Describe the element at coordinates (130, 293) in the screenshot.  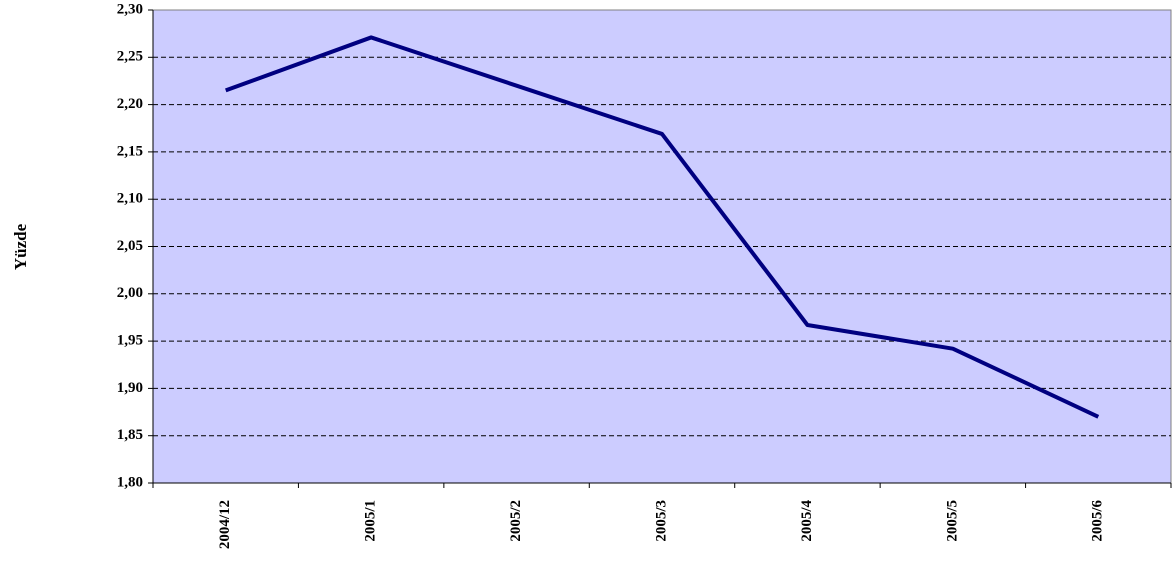
I see `y-tick-label: 2,00` at that location.